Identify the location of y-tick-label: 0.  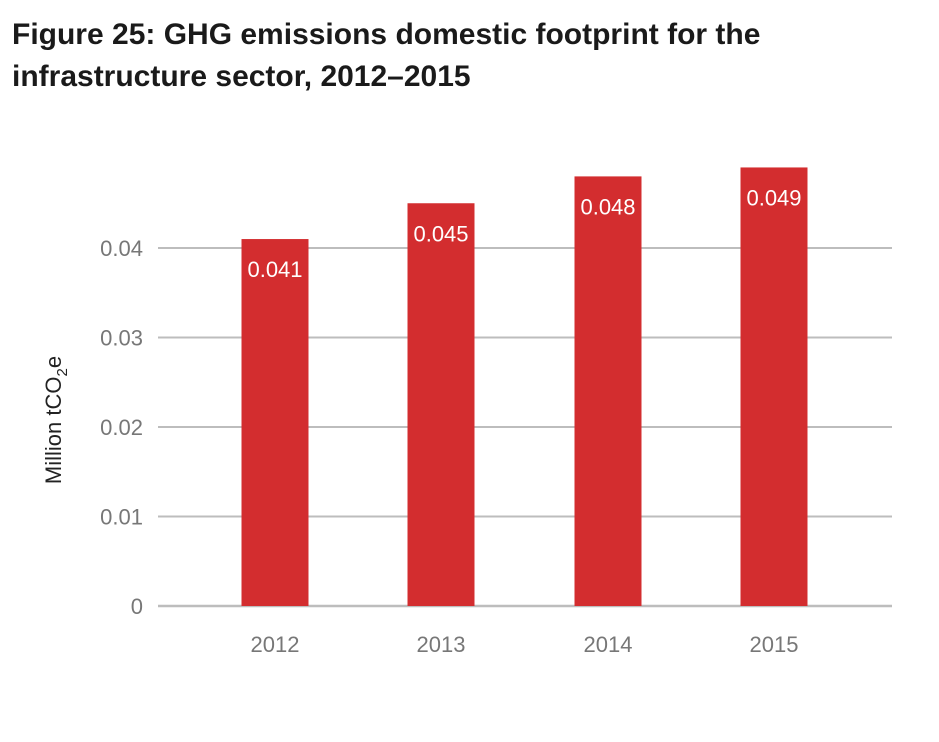
(137, 606).